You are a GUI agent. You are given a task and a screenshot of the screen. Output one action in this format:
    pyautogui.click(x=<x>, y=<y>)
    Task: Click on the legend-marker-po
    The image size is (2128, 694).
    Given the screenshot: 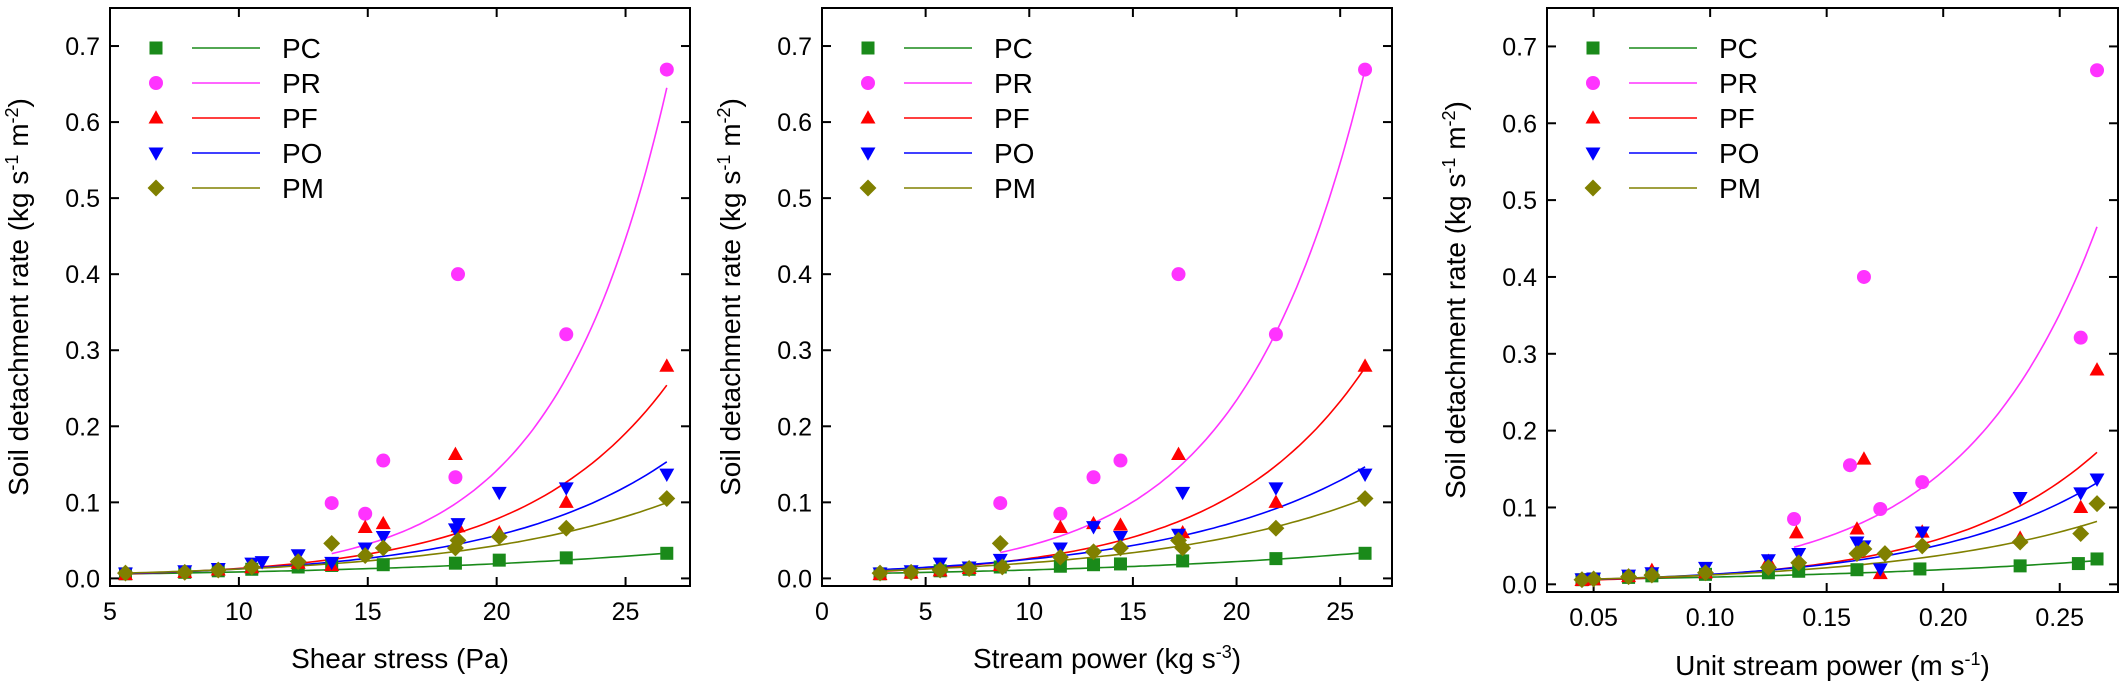 What is the action you would take?
    pyautogui.click(x=156, y=154)
    